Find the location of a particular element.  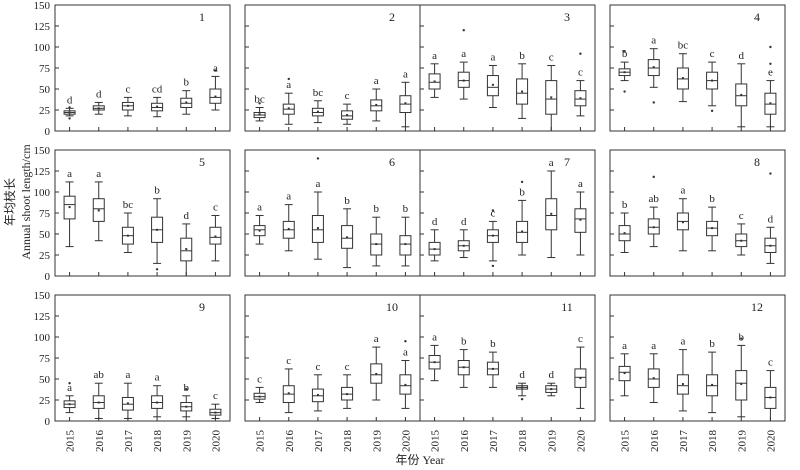

x-tick-label: 2016 is located at coordinates (100, 441).